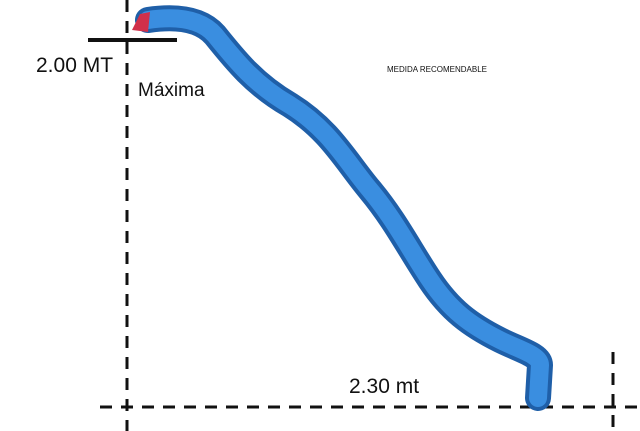 The height and width of the screenshot is (431, 640). What do you see at coordinates (437, 69) in the screenshot?
I see `recommendation: MEDIDA RECOMENDABLE` at bounding box center [437, 69].